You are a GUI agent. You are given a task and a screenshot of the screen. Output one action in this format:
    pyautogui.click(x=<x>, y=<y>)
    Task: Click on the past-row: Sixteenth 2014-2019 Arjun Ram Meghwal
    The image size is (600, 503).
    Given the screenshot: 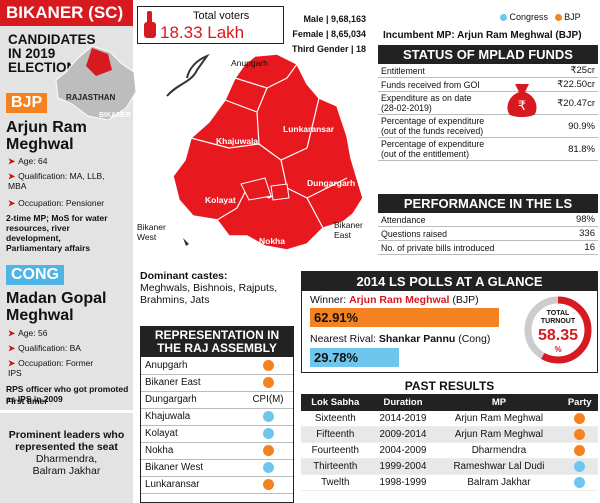 What is the action you would take?
    pyautogui.click(x=449, y=419)
    